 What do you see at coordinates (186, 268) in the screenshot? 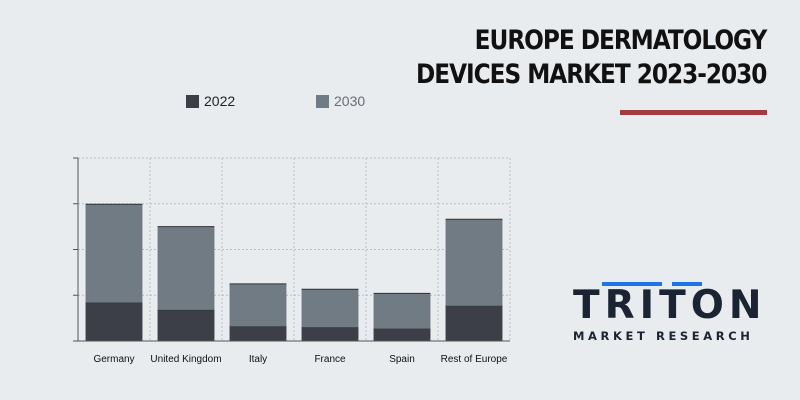
I see `bar-2030-united-kingdom` at bounding box center [186, 268].